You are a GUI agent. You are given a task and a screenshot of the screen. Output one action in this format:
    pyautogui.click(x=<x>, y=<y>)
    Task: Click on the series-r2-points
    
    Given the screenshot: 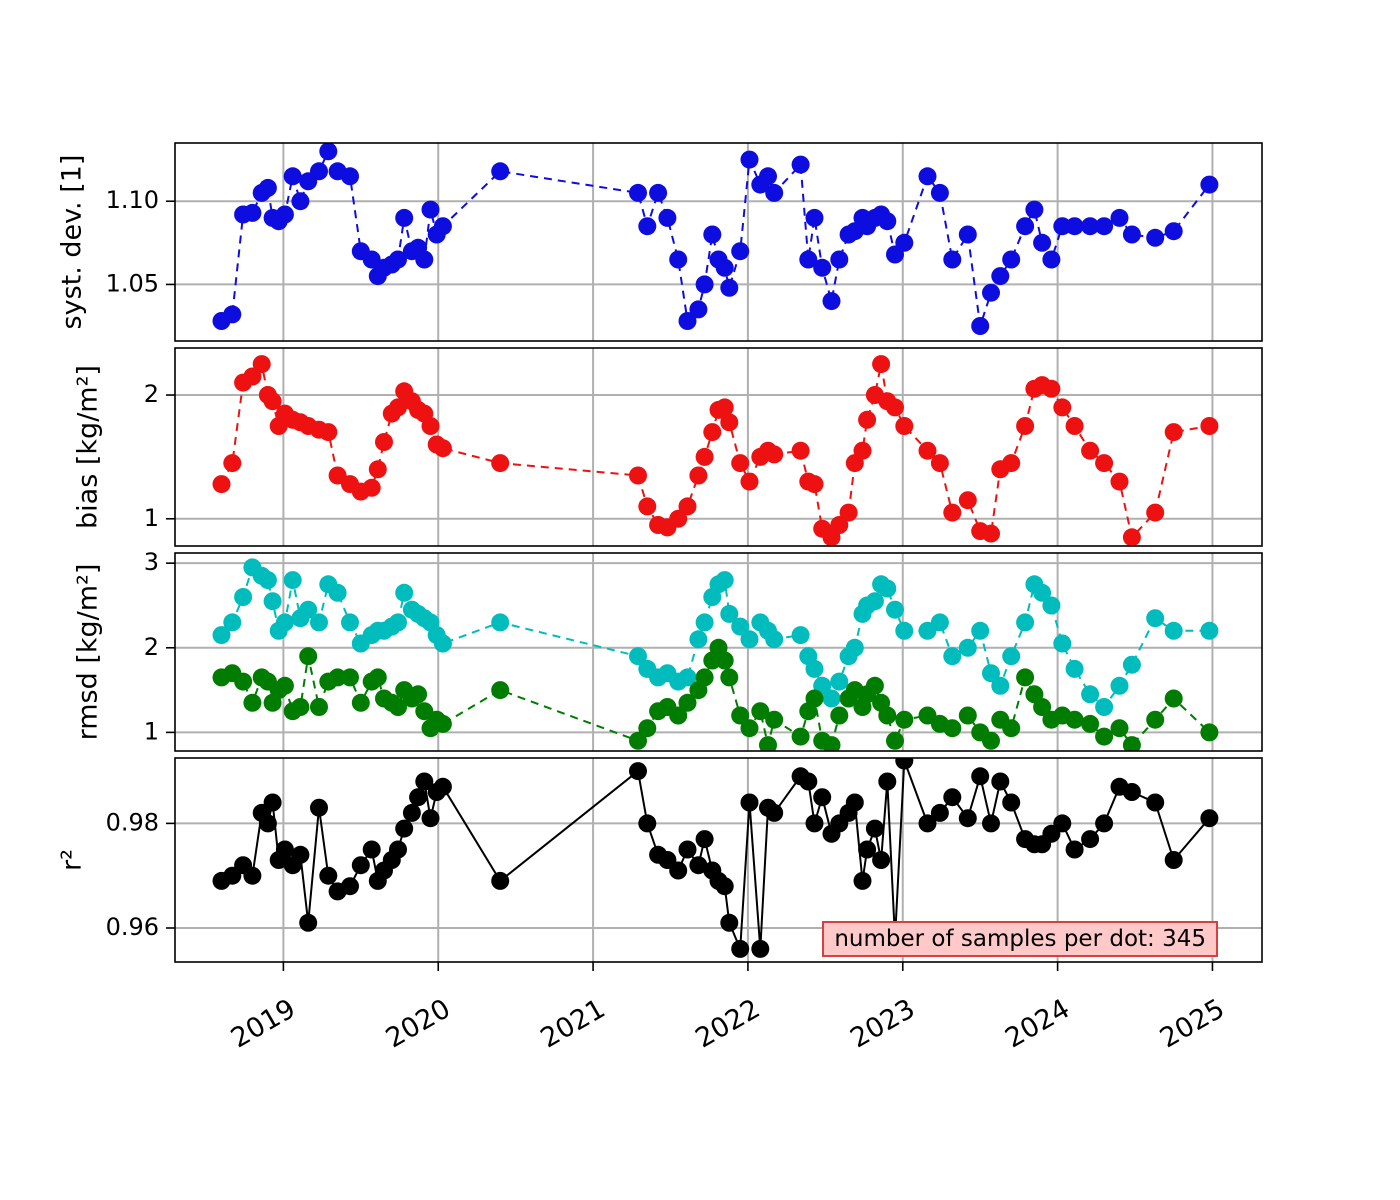 What is the action you would take?
    pyautogui.click(x=715, y=858)
    